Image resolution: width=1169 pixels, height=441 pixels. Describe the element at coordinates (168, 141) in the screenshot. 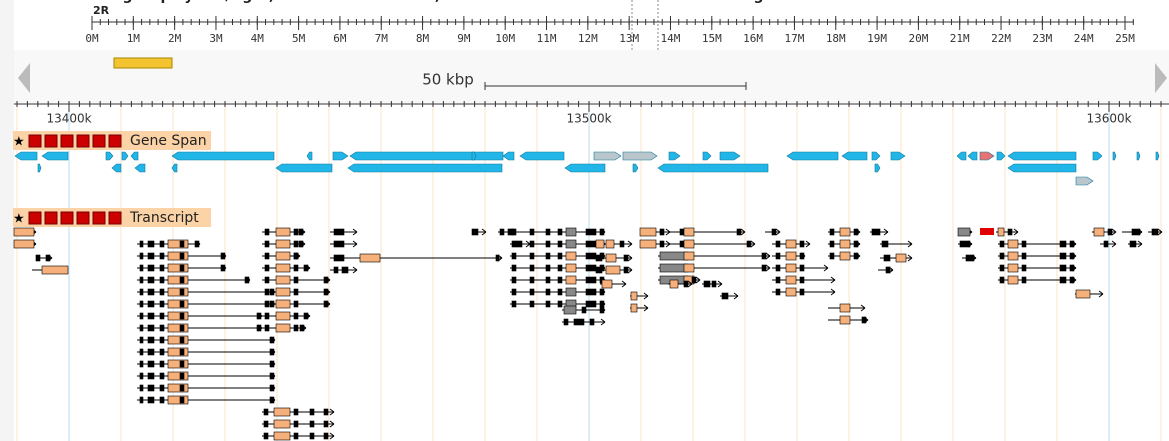

I see `track-name: Gene Span` at that location.